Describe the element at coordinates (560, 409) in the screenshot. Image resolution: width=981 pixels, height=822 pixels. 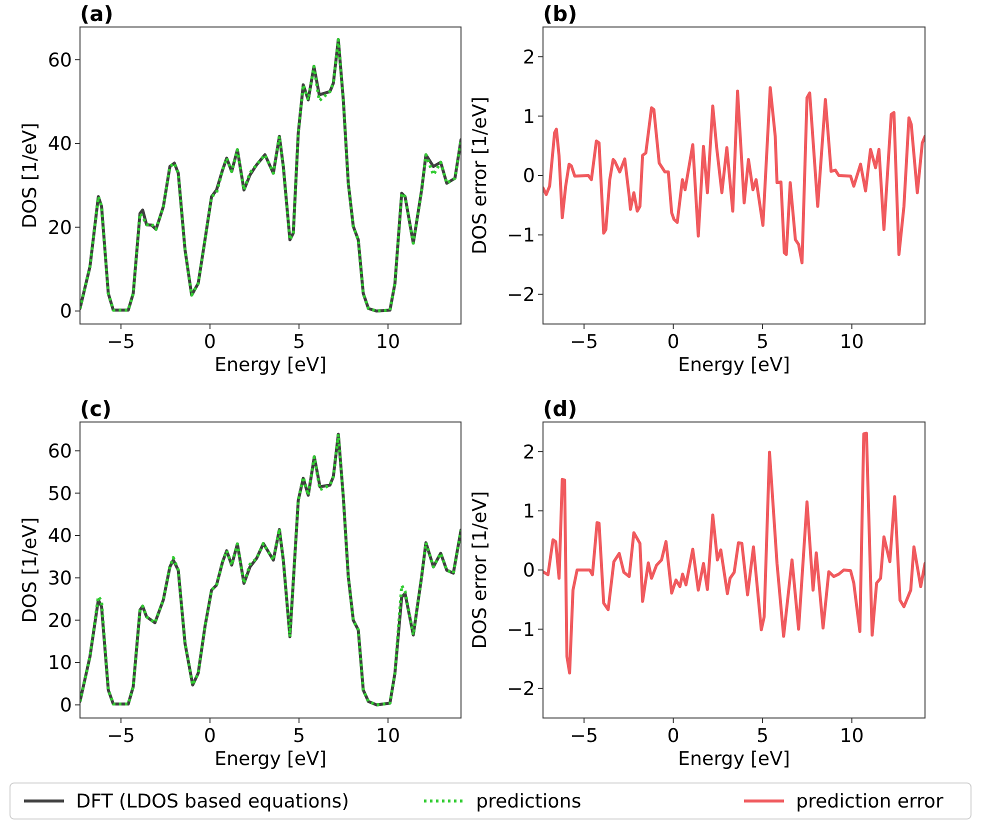
I see `chart-title: (d)` at that location.